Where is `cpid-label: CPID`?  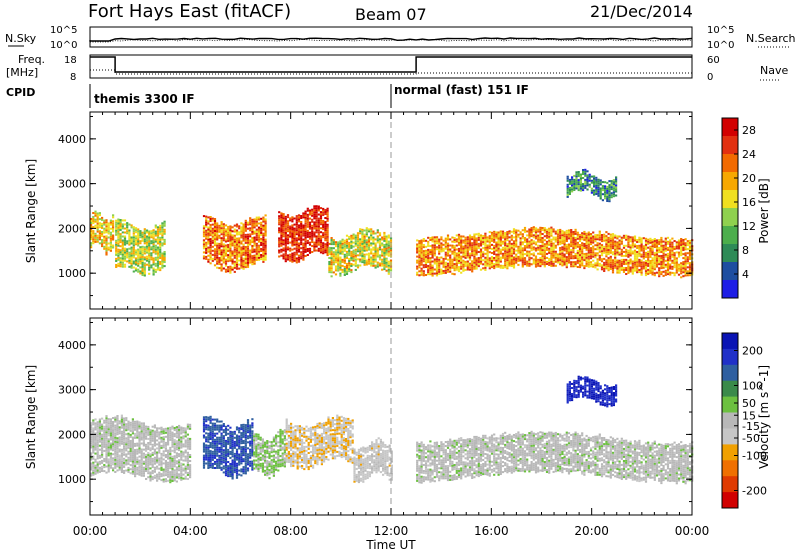 cpid-label: CPID is located at coordinates (20, 92).